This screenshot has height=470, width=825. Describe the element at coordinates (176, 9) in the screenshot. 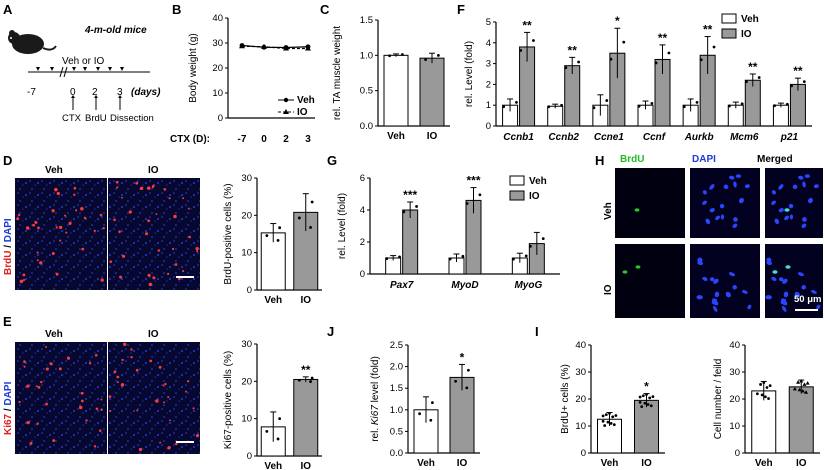

I see `panel-label-b: B` at that location.